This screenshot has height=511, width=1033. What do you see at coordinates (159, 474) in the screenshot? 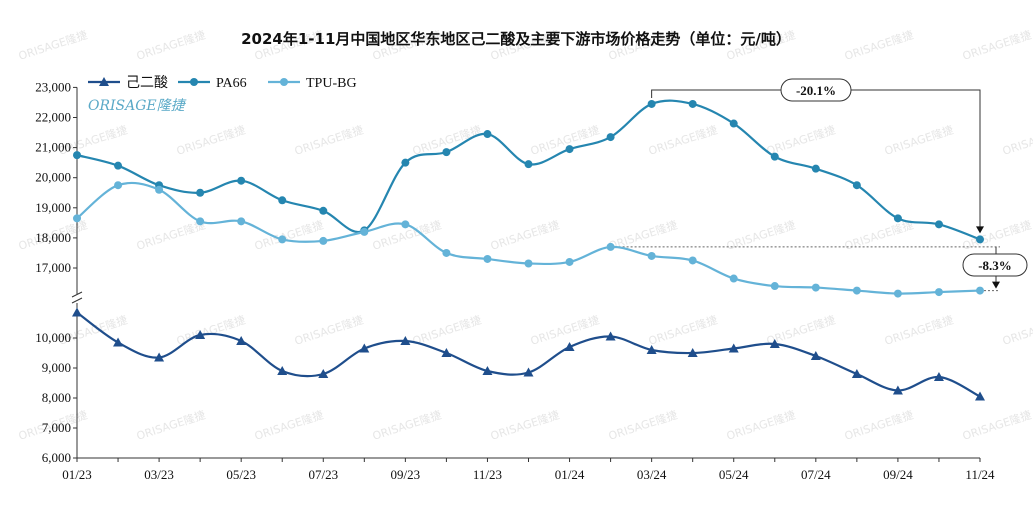
I see `x-tick-label: 03/23` at bounding box center [159, 474].